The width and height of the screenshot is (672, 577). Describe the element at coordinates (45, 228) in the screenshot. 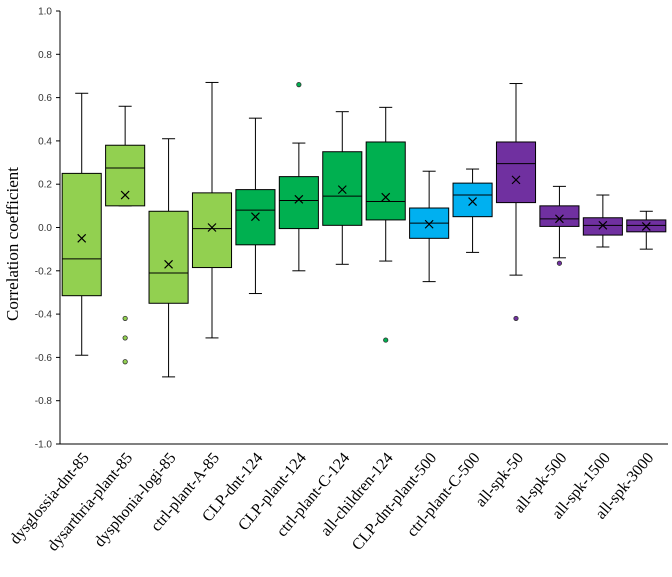

I see `y-tick-label: 0.0` at that location.